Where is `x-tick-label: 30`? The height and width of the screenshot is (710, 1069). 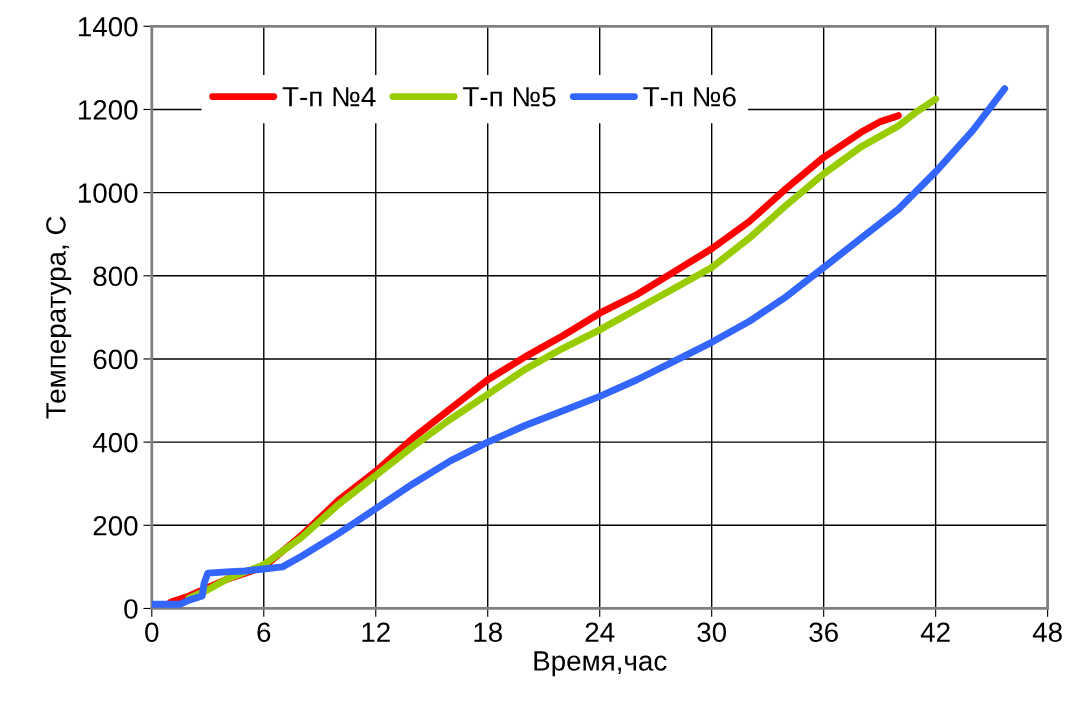
x-tick-label: 30 is located at coordinates (712, 632).